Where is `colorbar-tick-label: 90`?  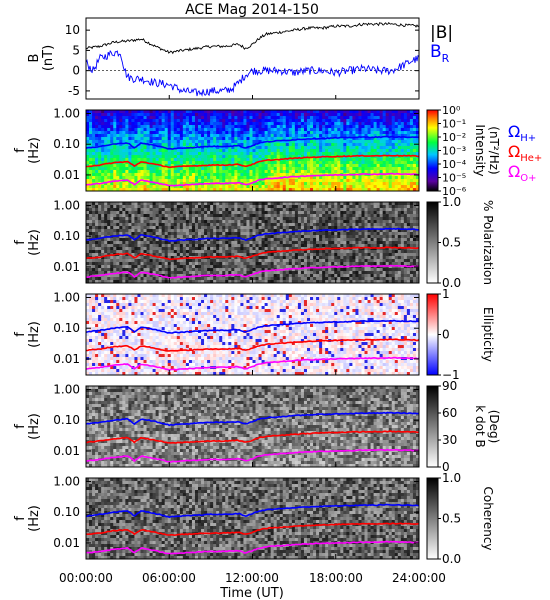 colorbar-tick-label: 90 is located at coordinates (449, 386).